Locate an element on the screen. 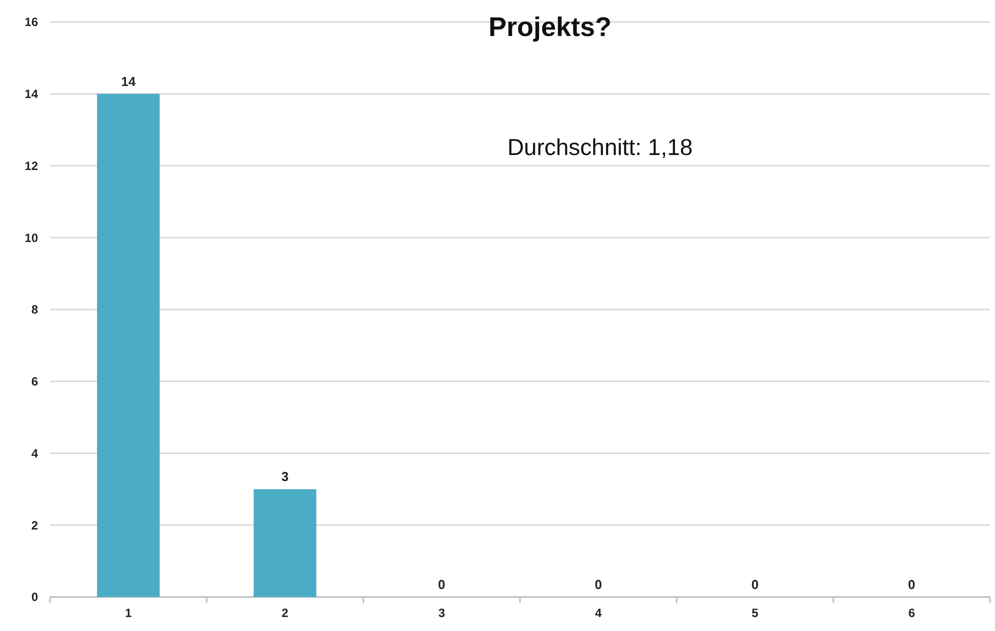  x-tick-label: 5 is located at coordinates (755, 613).